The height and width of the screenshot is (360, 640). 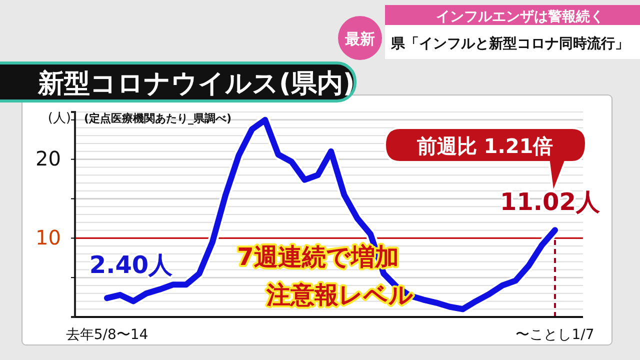 I want to click on annotation: 2.40人, so click(x=131, y=265).